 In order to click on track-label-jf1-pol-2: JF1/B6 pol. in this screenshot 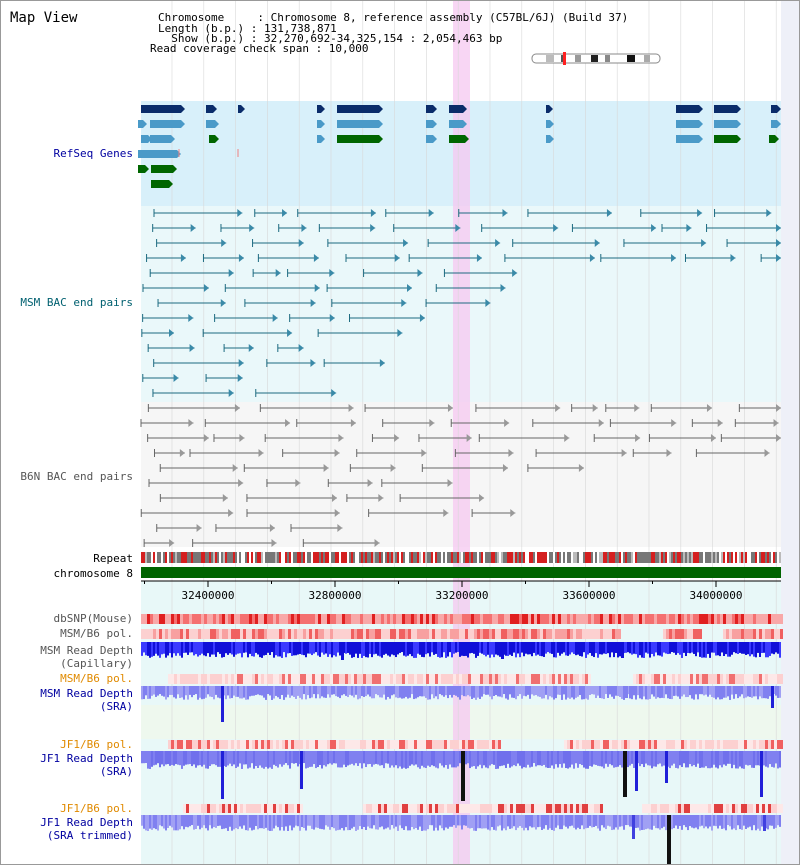, I will do `click(96, 808)`.